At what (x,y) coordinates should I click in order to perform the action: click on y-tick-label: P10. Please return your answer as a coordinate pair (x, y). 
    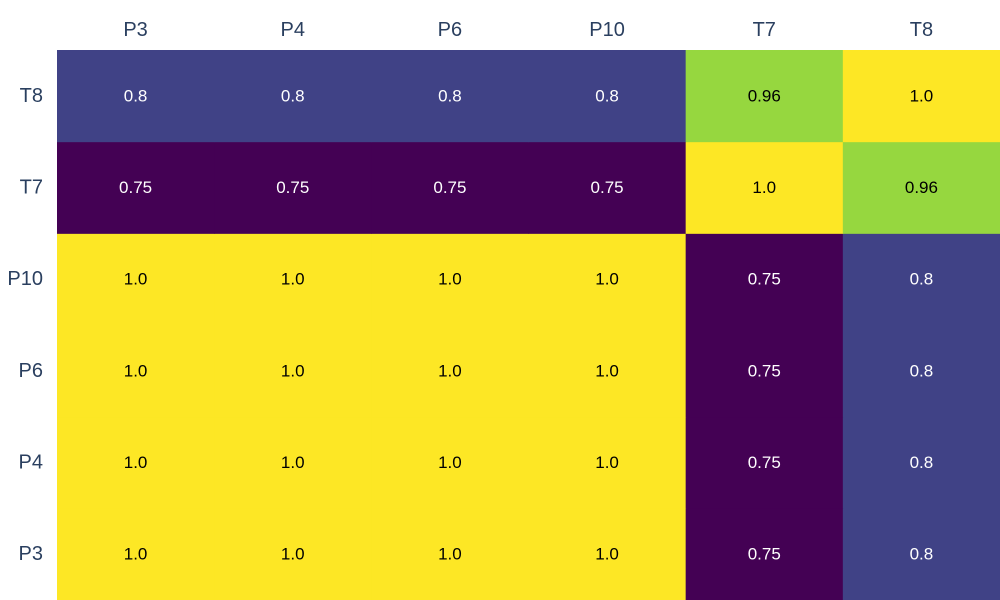
    Looking at the image, I should click on (25, 279).